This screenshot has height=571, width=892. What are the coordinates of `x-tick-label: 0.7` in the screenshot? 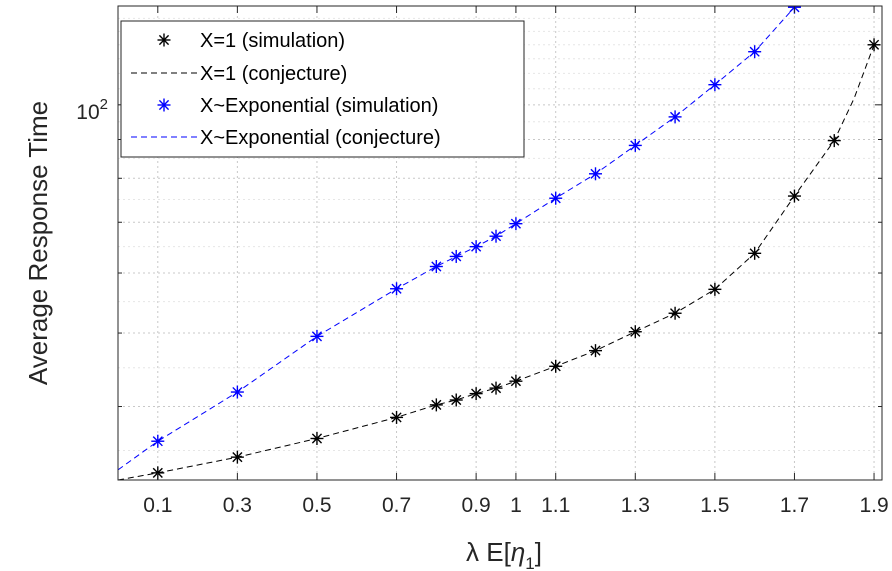 It's located at (396, 505).